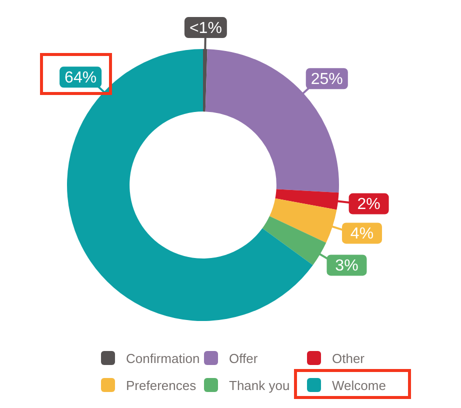 The image size is (461, 408). I want to click on data-label: 2%, so click(368, 205).